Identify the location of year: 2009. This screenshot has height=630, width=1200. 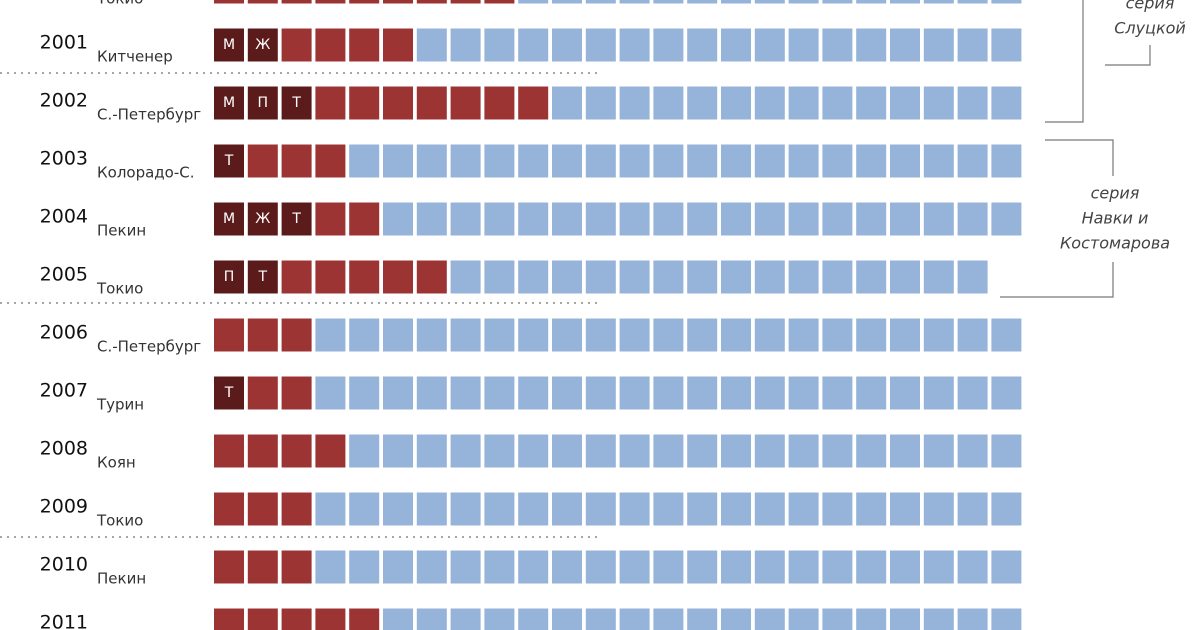
(64, 507).